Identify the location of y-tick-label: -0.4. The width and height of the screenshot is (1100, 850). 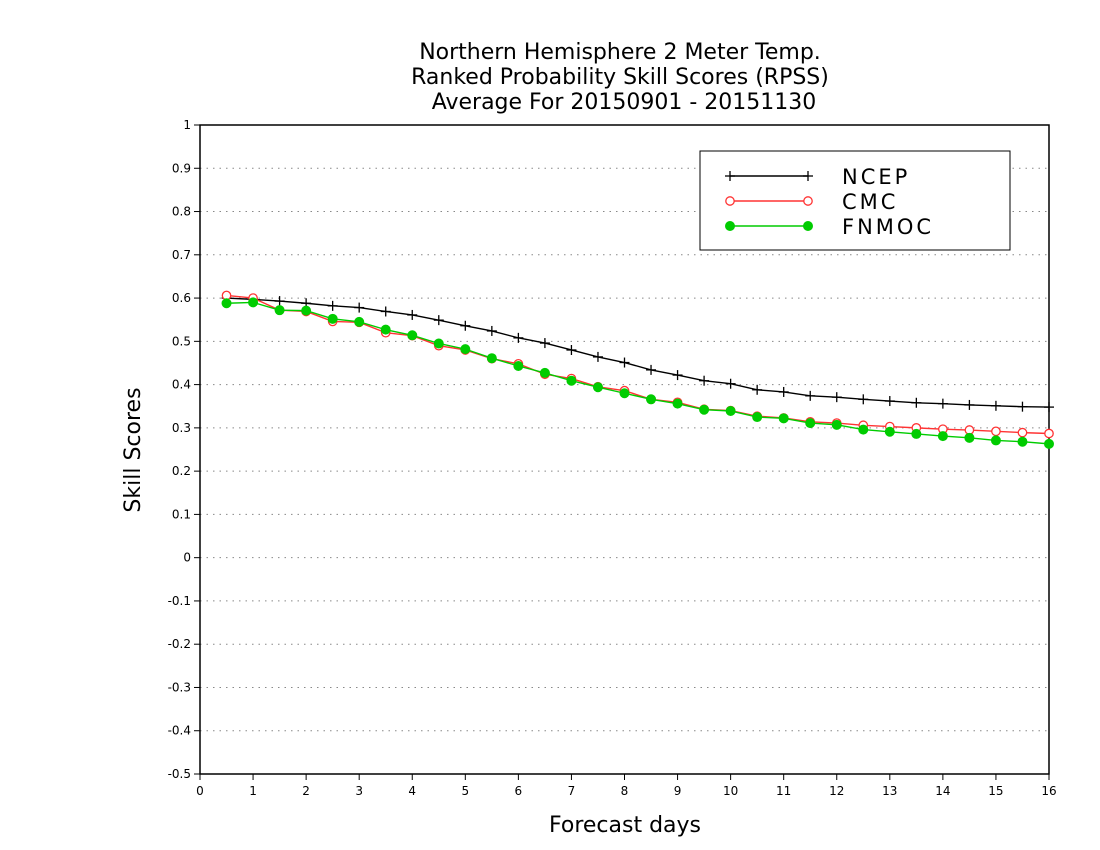
(179, 731).